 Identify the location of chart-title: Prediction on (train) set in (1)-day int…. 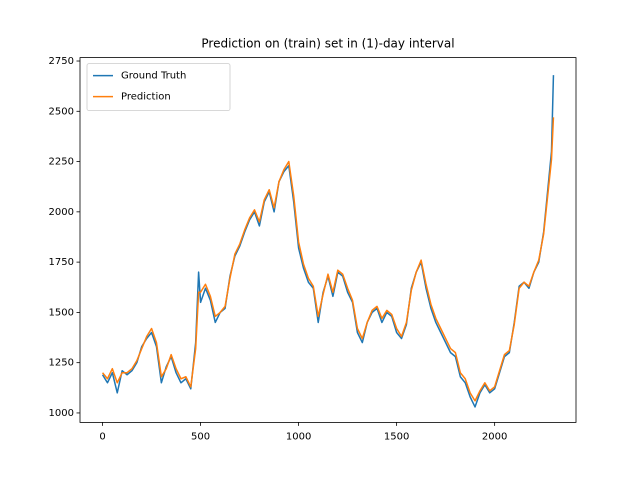
(327, 44).